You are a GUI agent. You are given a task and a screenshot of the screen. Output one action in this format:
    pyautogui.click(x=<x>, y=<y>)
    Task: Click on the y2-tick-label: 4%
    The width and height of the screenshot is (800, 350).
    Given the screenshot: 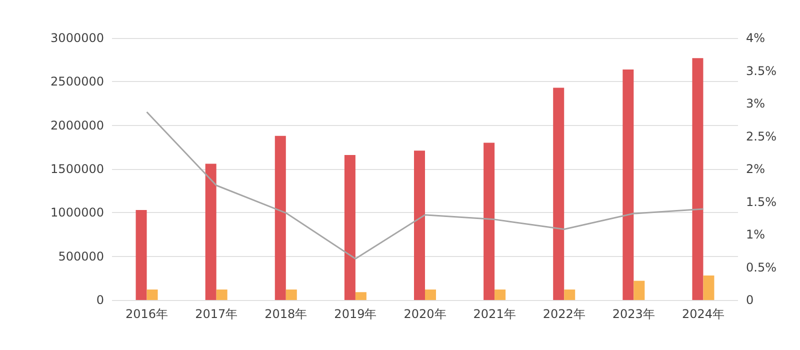 What is the action you would take?
    pyautogui.click(x=756, y=38)
    